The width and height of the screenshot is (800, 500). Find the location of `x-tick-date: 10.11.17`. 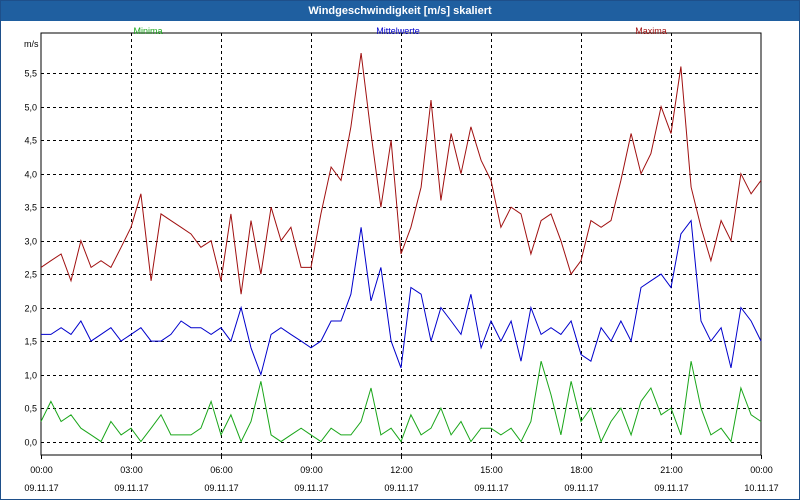

x-tick-date: 10.11.17 is located at coordinates (761, 488).